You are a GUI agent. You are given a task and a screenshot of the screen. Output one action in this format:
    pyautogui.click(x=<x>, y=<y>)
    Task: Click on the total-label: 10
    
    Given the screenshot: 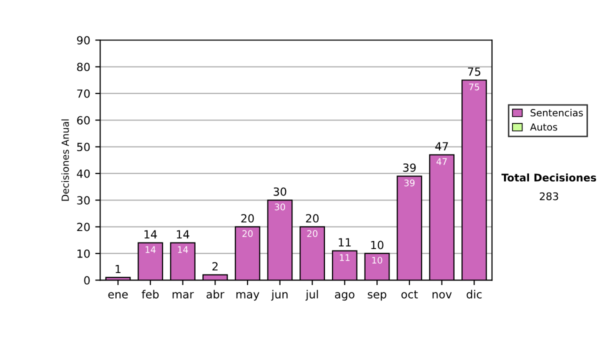 What is the action you would take?
    pyautogui.click(x=377, y=245)
    